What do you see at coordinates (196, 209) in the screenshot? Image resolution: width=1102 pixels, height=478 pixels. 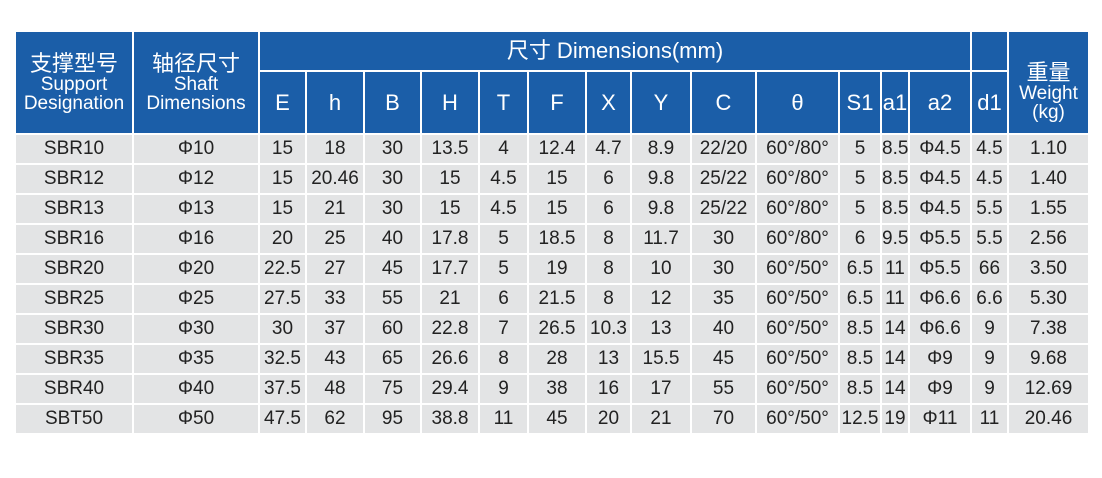 I see `cell: Φ13` at bounding box center [196, 209].